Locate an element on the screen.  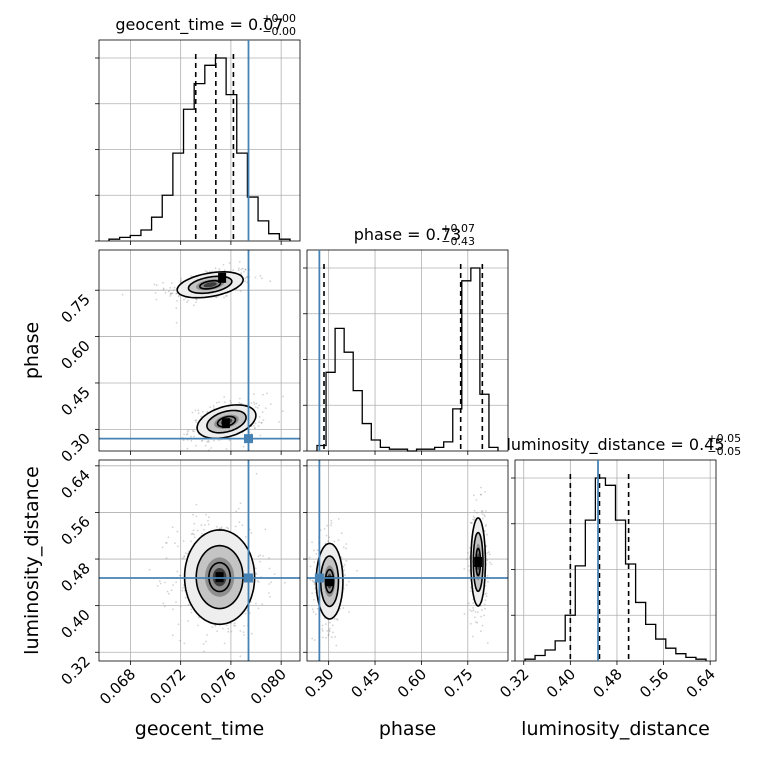
x-tick-label: 0.080 is located at coordinates (268, 686).